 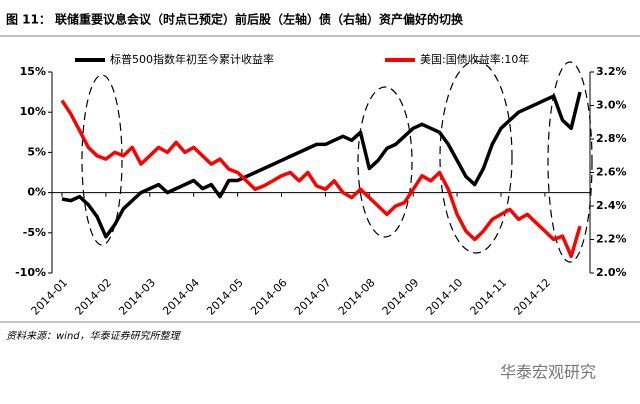 I want to click on y-tick-label: -5%, so click(x=34, y=232).